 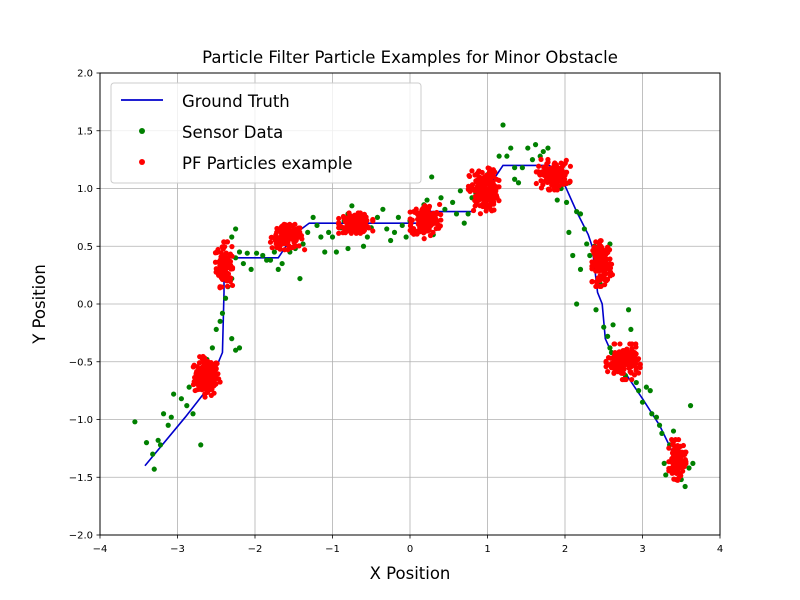 I want to click on legend-sensor-data-label: Sensor Data, so click(x=232, y=132).